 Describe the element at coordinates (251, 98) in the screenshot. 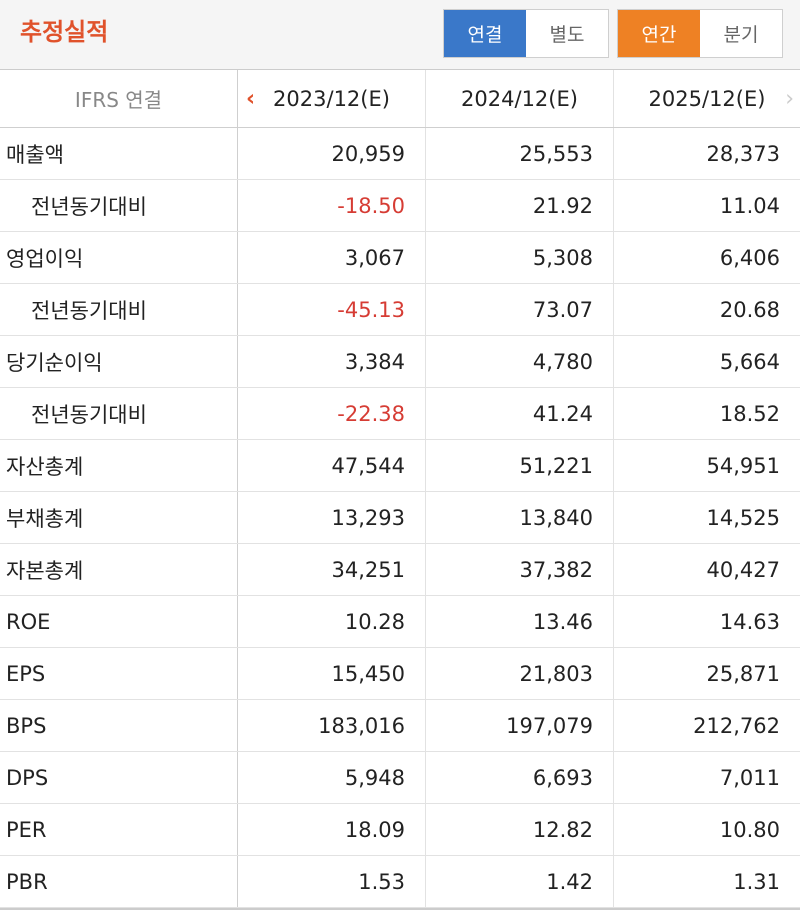

I see `chevron-left-icon: ‹` at that location.